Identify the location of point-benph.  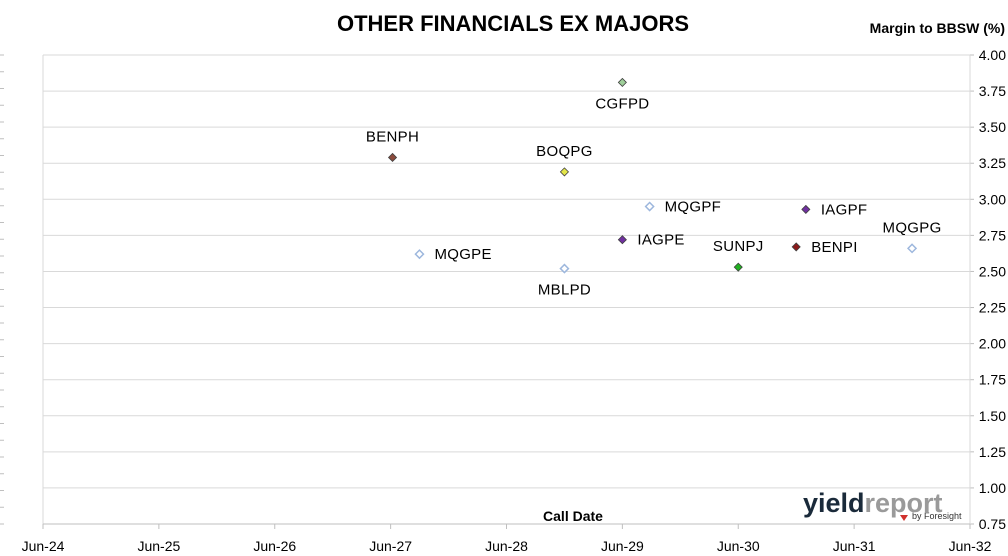
(392, 157).